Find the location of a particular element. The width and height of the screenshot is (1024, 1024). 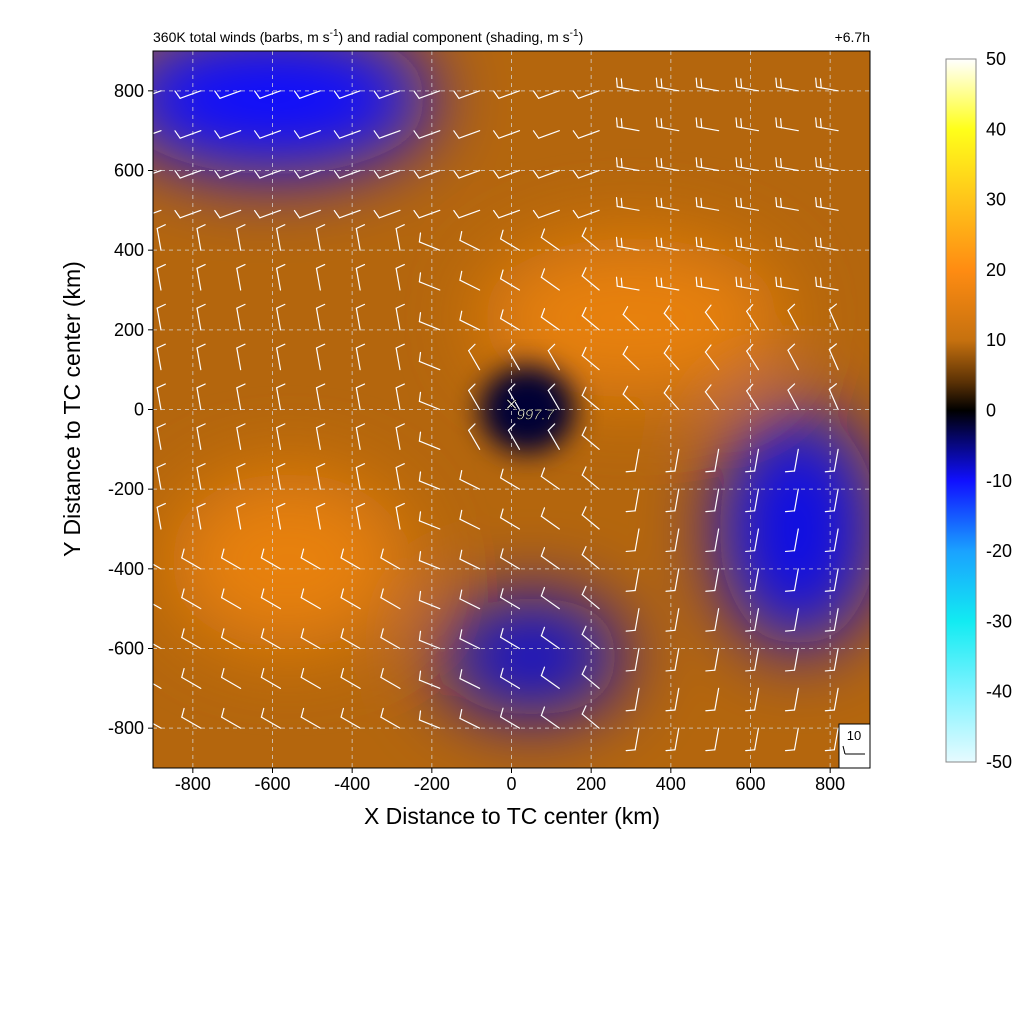

x-tick-label: 600 is located at coordinates (750, 784).